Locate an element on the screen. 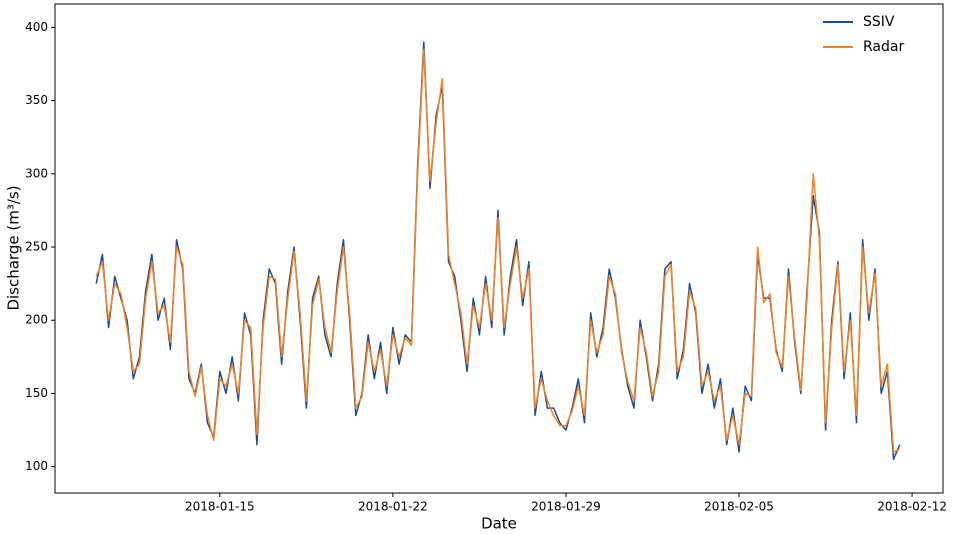 The height and width of the screenshot is (534, 957). y-tick-label: 250 is located at coordinates (36, 247).